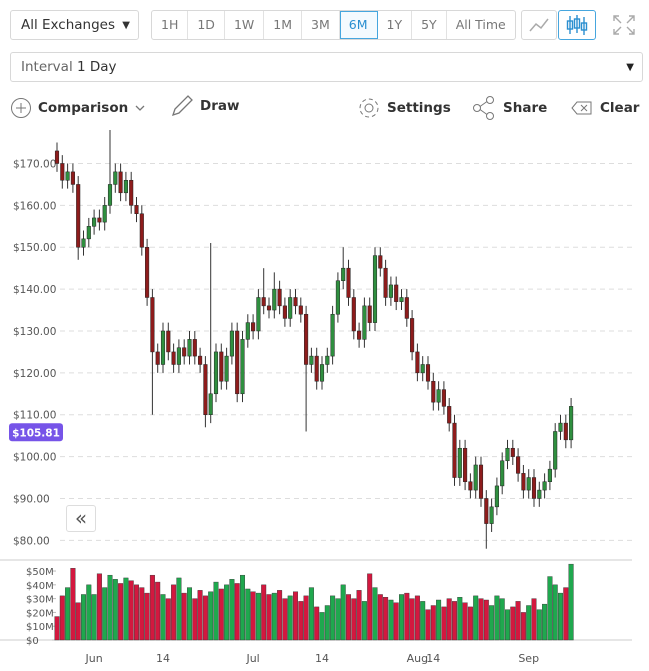 This screenshot has height=671, width=649. Describe the element at coordinates (358, 25) in the screenshot. I see `range-button: 6M` at that location.